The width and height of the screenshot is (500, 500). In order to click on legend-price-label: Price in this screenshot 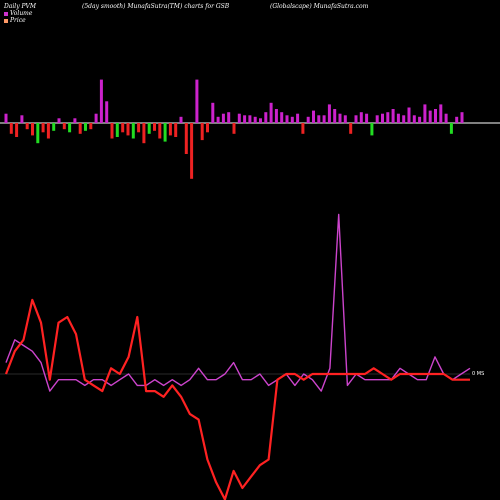, I will do `click(18, 20)`.